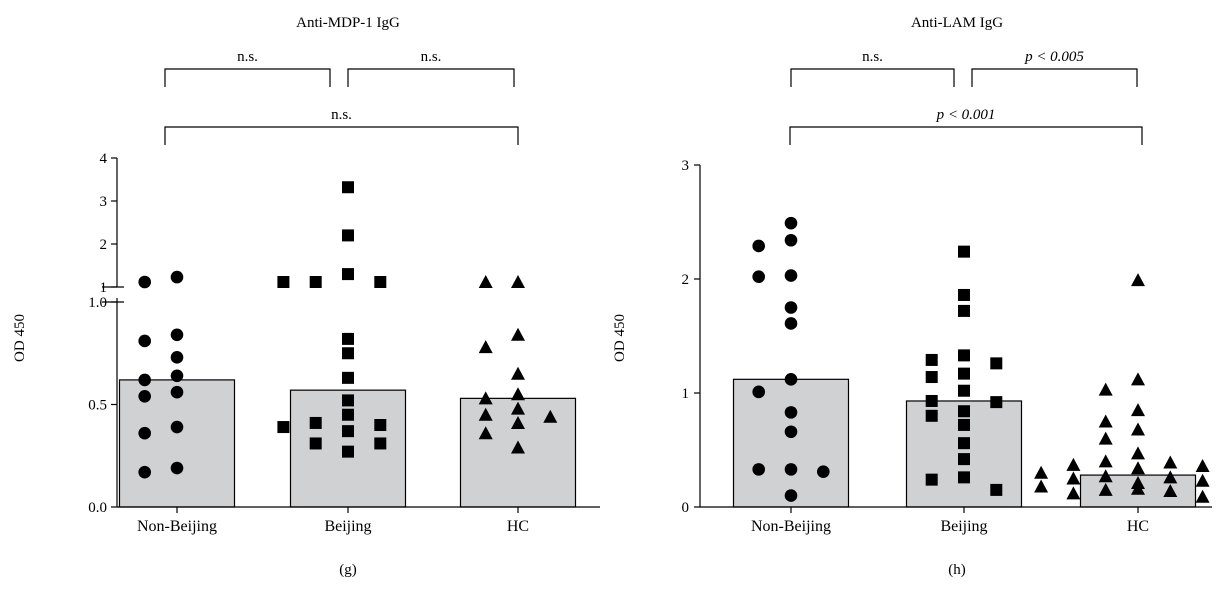 This screenshot has height=594, width=1220. Describe the element at coordinates (957, 570) in the screenshot. I see `panel-label: (h)` at that location.